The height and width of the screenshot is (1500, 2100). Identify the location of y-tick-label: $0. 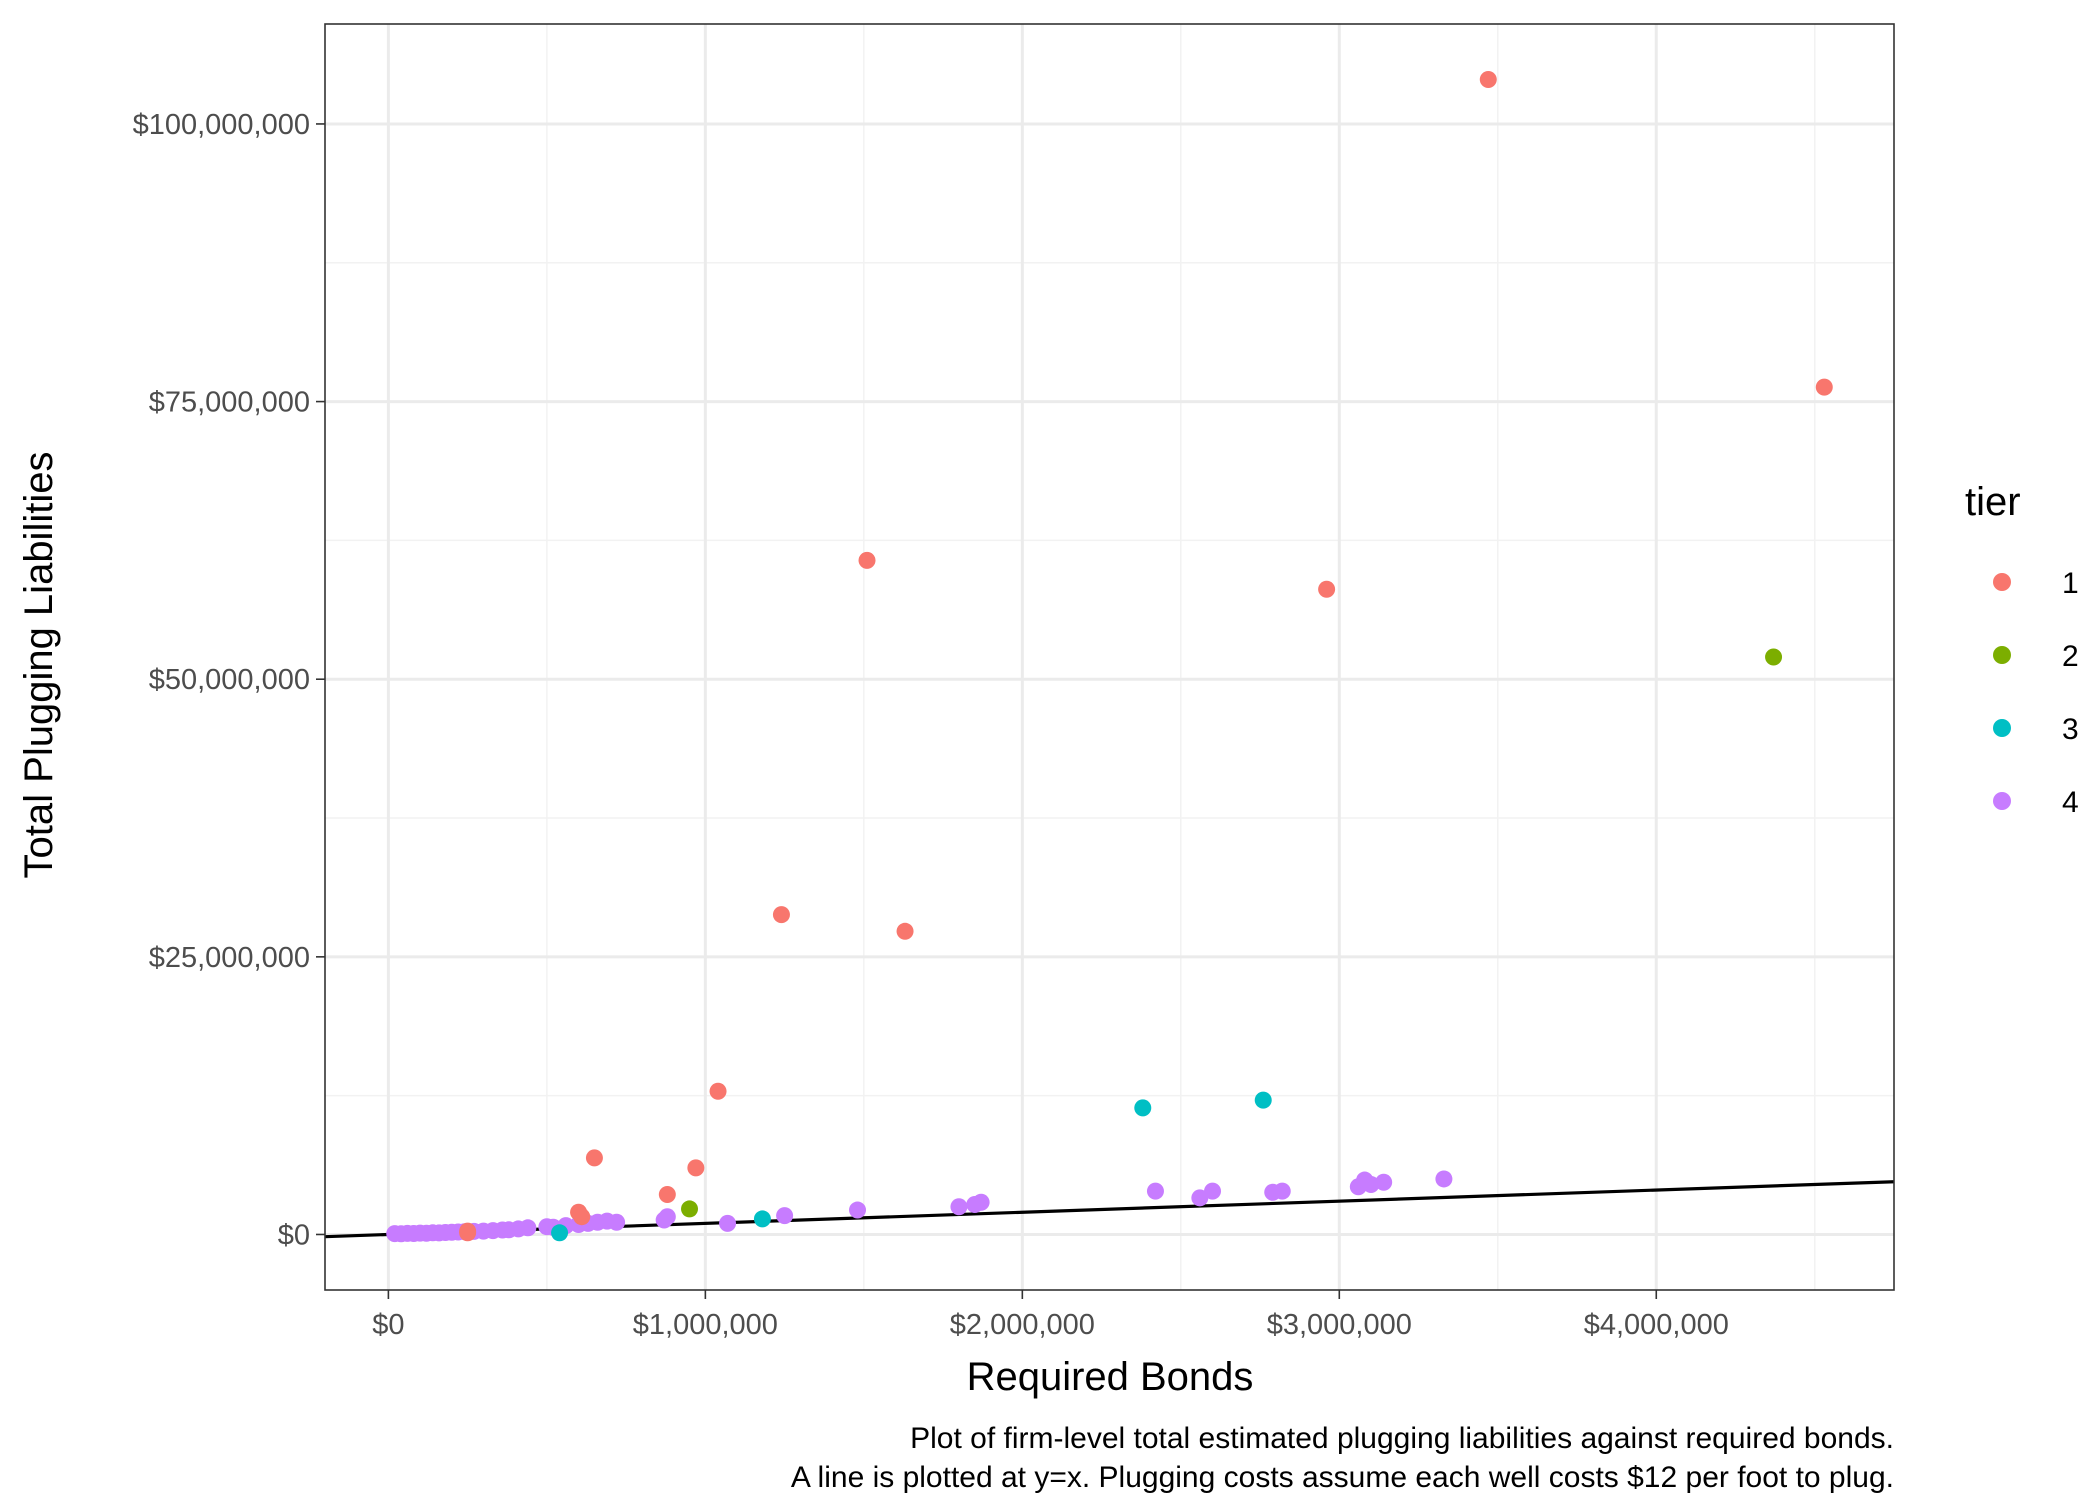
(294, 1235).